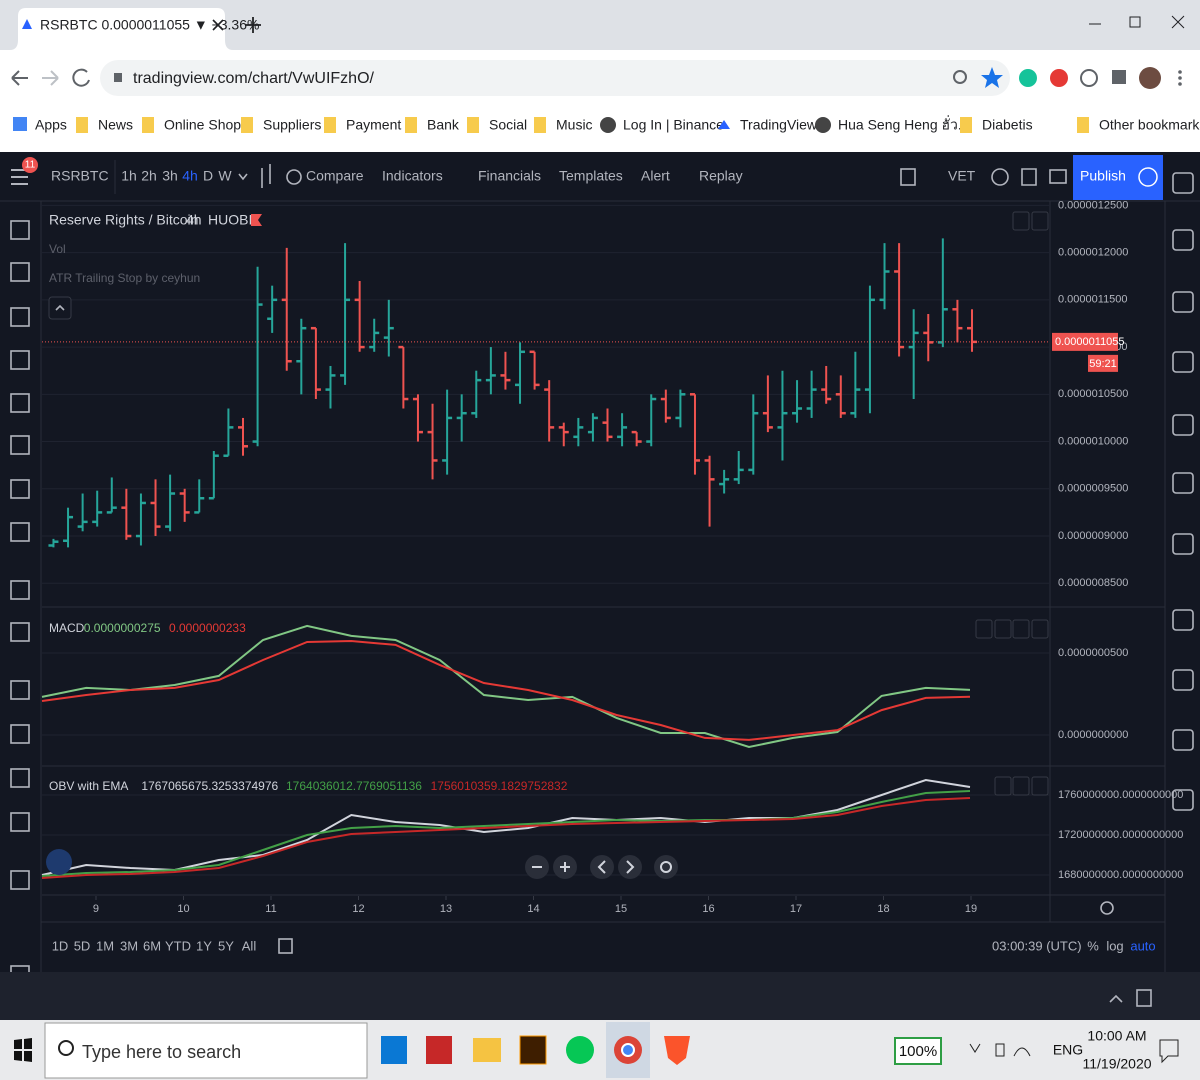  What do you see at coordinates (1089, 78) in the screenshot?
I see `ext-other` at bounding box center [1089, 78].